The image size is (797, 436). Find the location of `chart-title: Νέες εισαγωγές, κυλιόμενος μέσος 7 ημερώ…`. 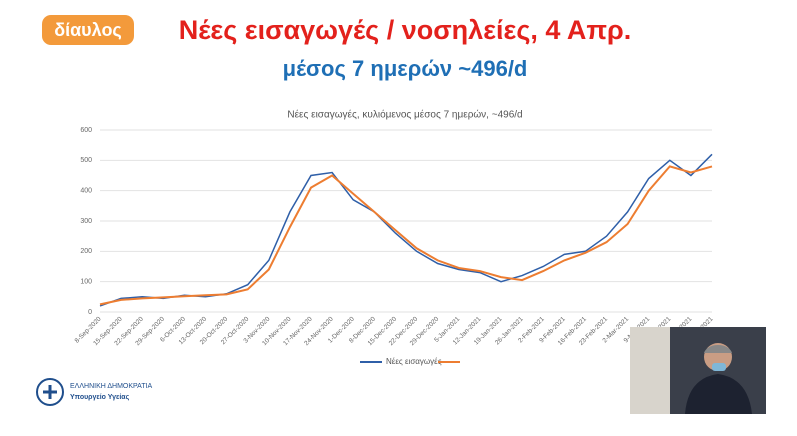

chart-title: Νέες εισαγωγές, κυλιόμενος μέσος 7 ημερώ… is located at coordinates (404, 115).